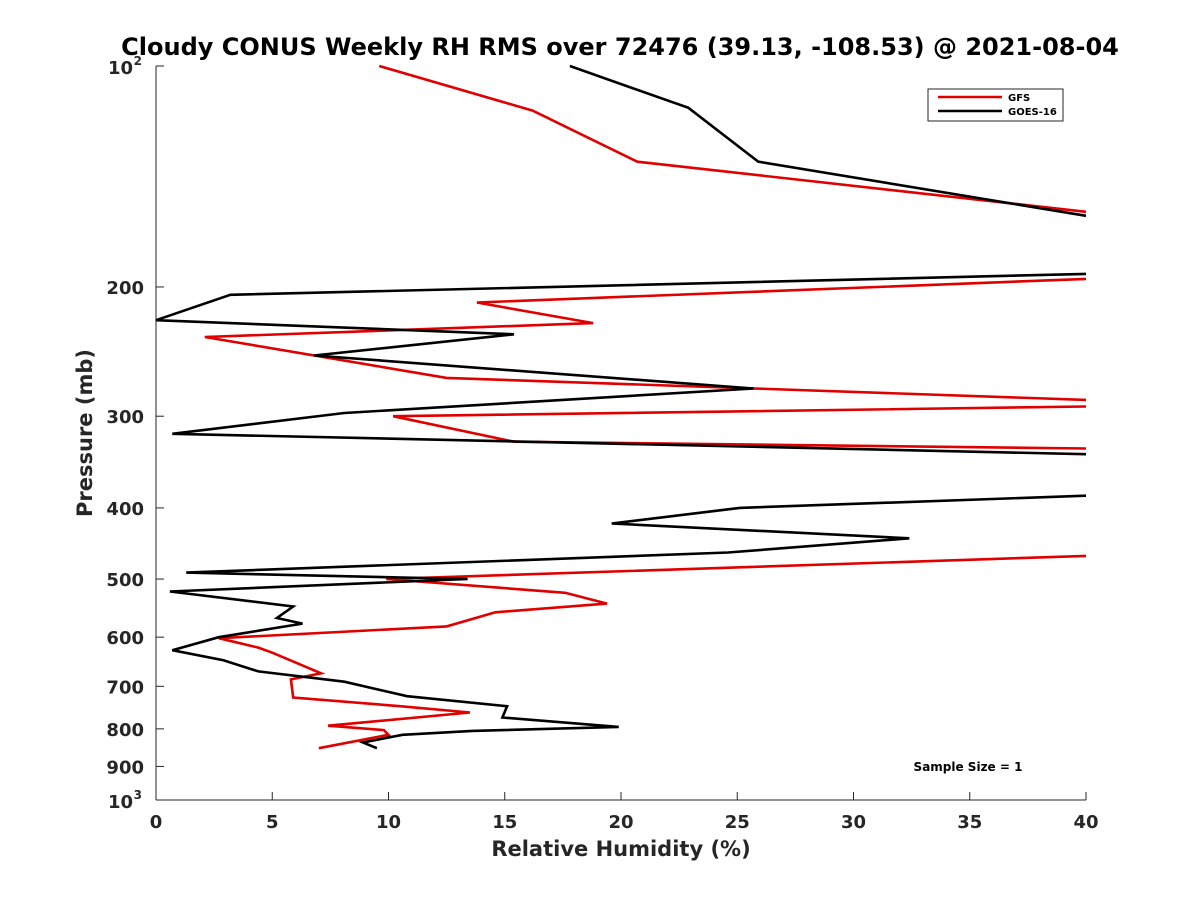 The height and width of the screenshot is (900, 1200). Describe the element at coordinates (388, 822) in the screenshot. I see `x-tick-label: 10` at that location.